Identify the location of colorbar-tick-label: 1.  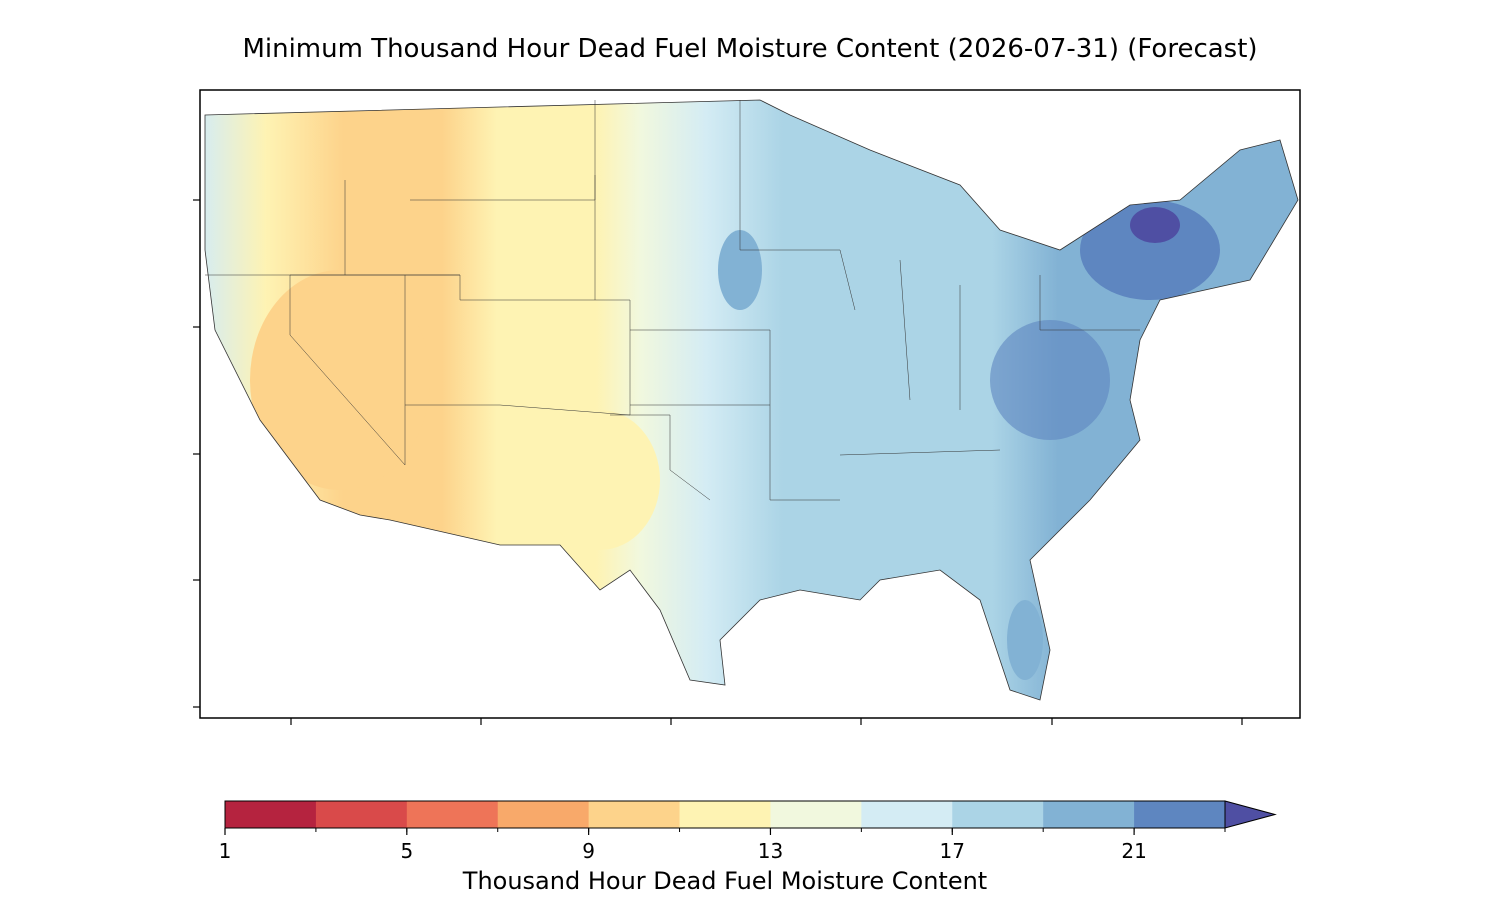
(225, 851).